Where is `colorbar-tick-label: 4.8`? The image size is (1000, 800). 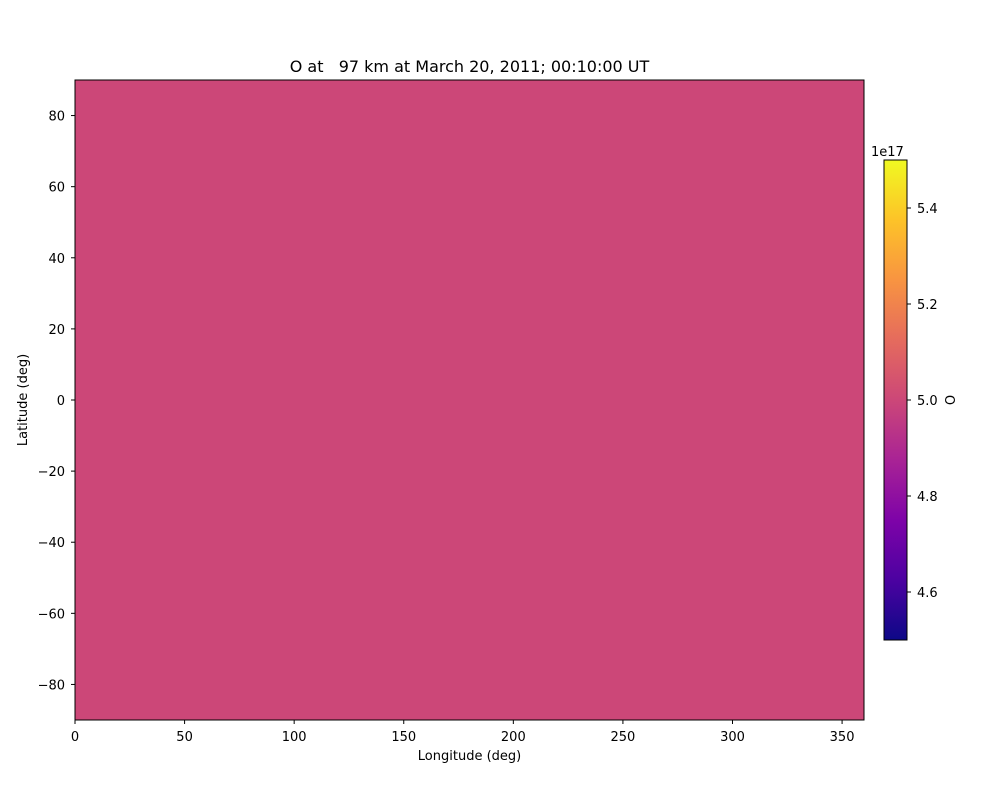 colorbar-tick-label: 4.8 is located at coordinates (927, 497).